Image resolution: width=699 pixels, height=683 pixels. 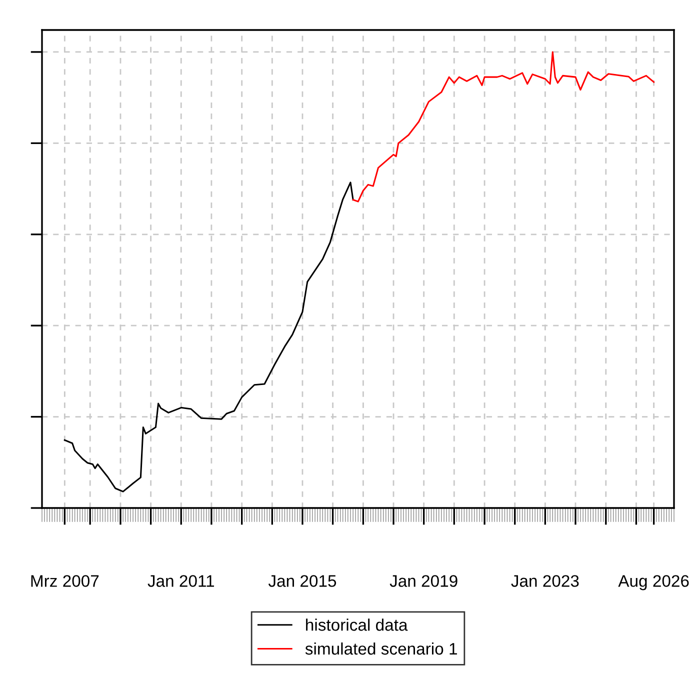 What do you see at coordinates (545, 581) in the screenshot?
I see `x-tick-label: Jan 2023` at bounding box center [545, 581].